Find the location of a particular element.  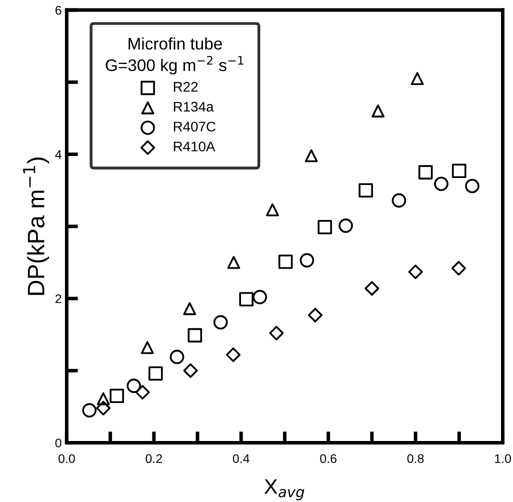

y-axis-title: DP(kPa m$^{−1}$) is located at coordinates (36, 226).